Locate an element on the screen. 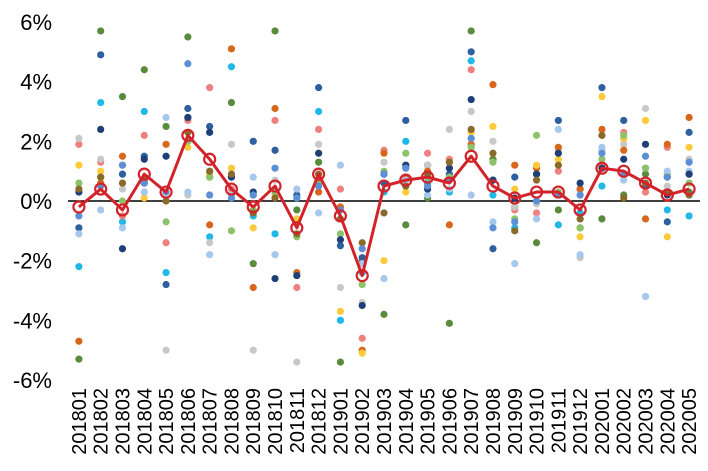 The image size is (708, 471). x-tick-label: 201809 is located at coordinates (254, 421).